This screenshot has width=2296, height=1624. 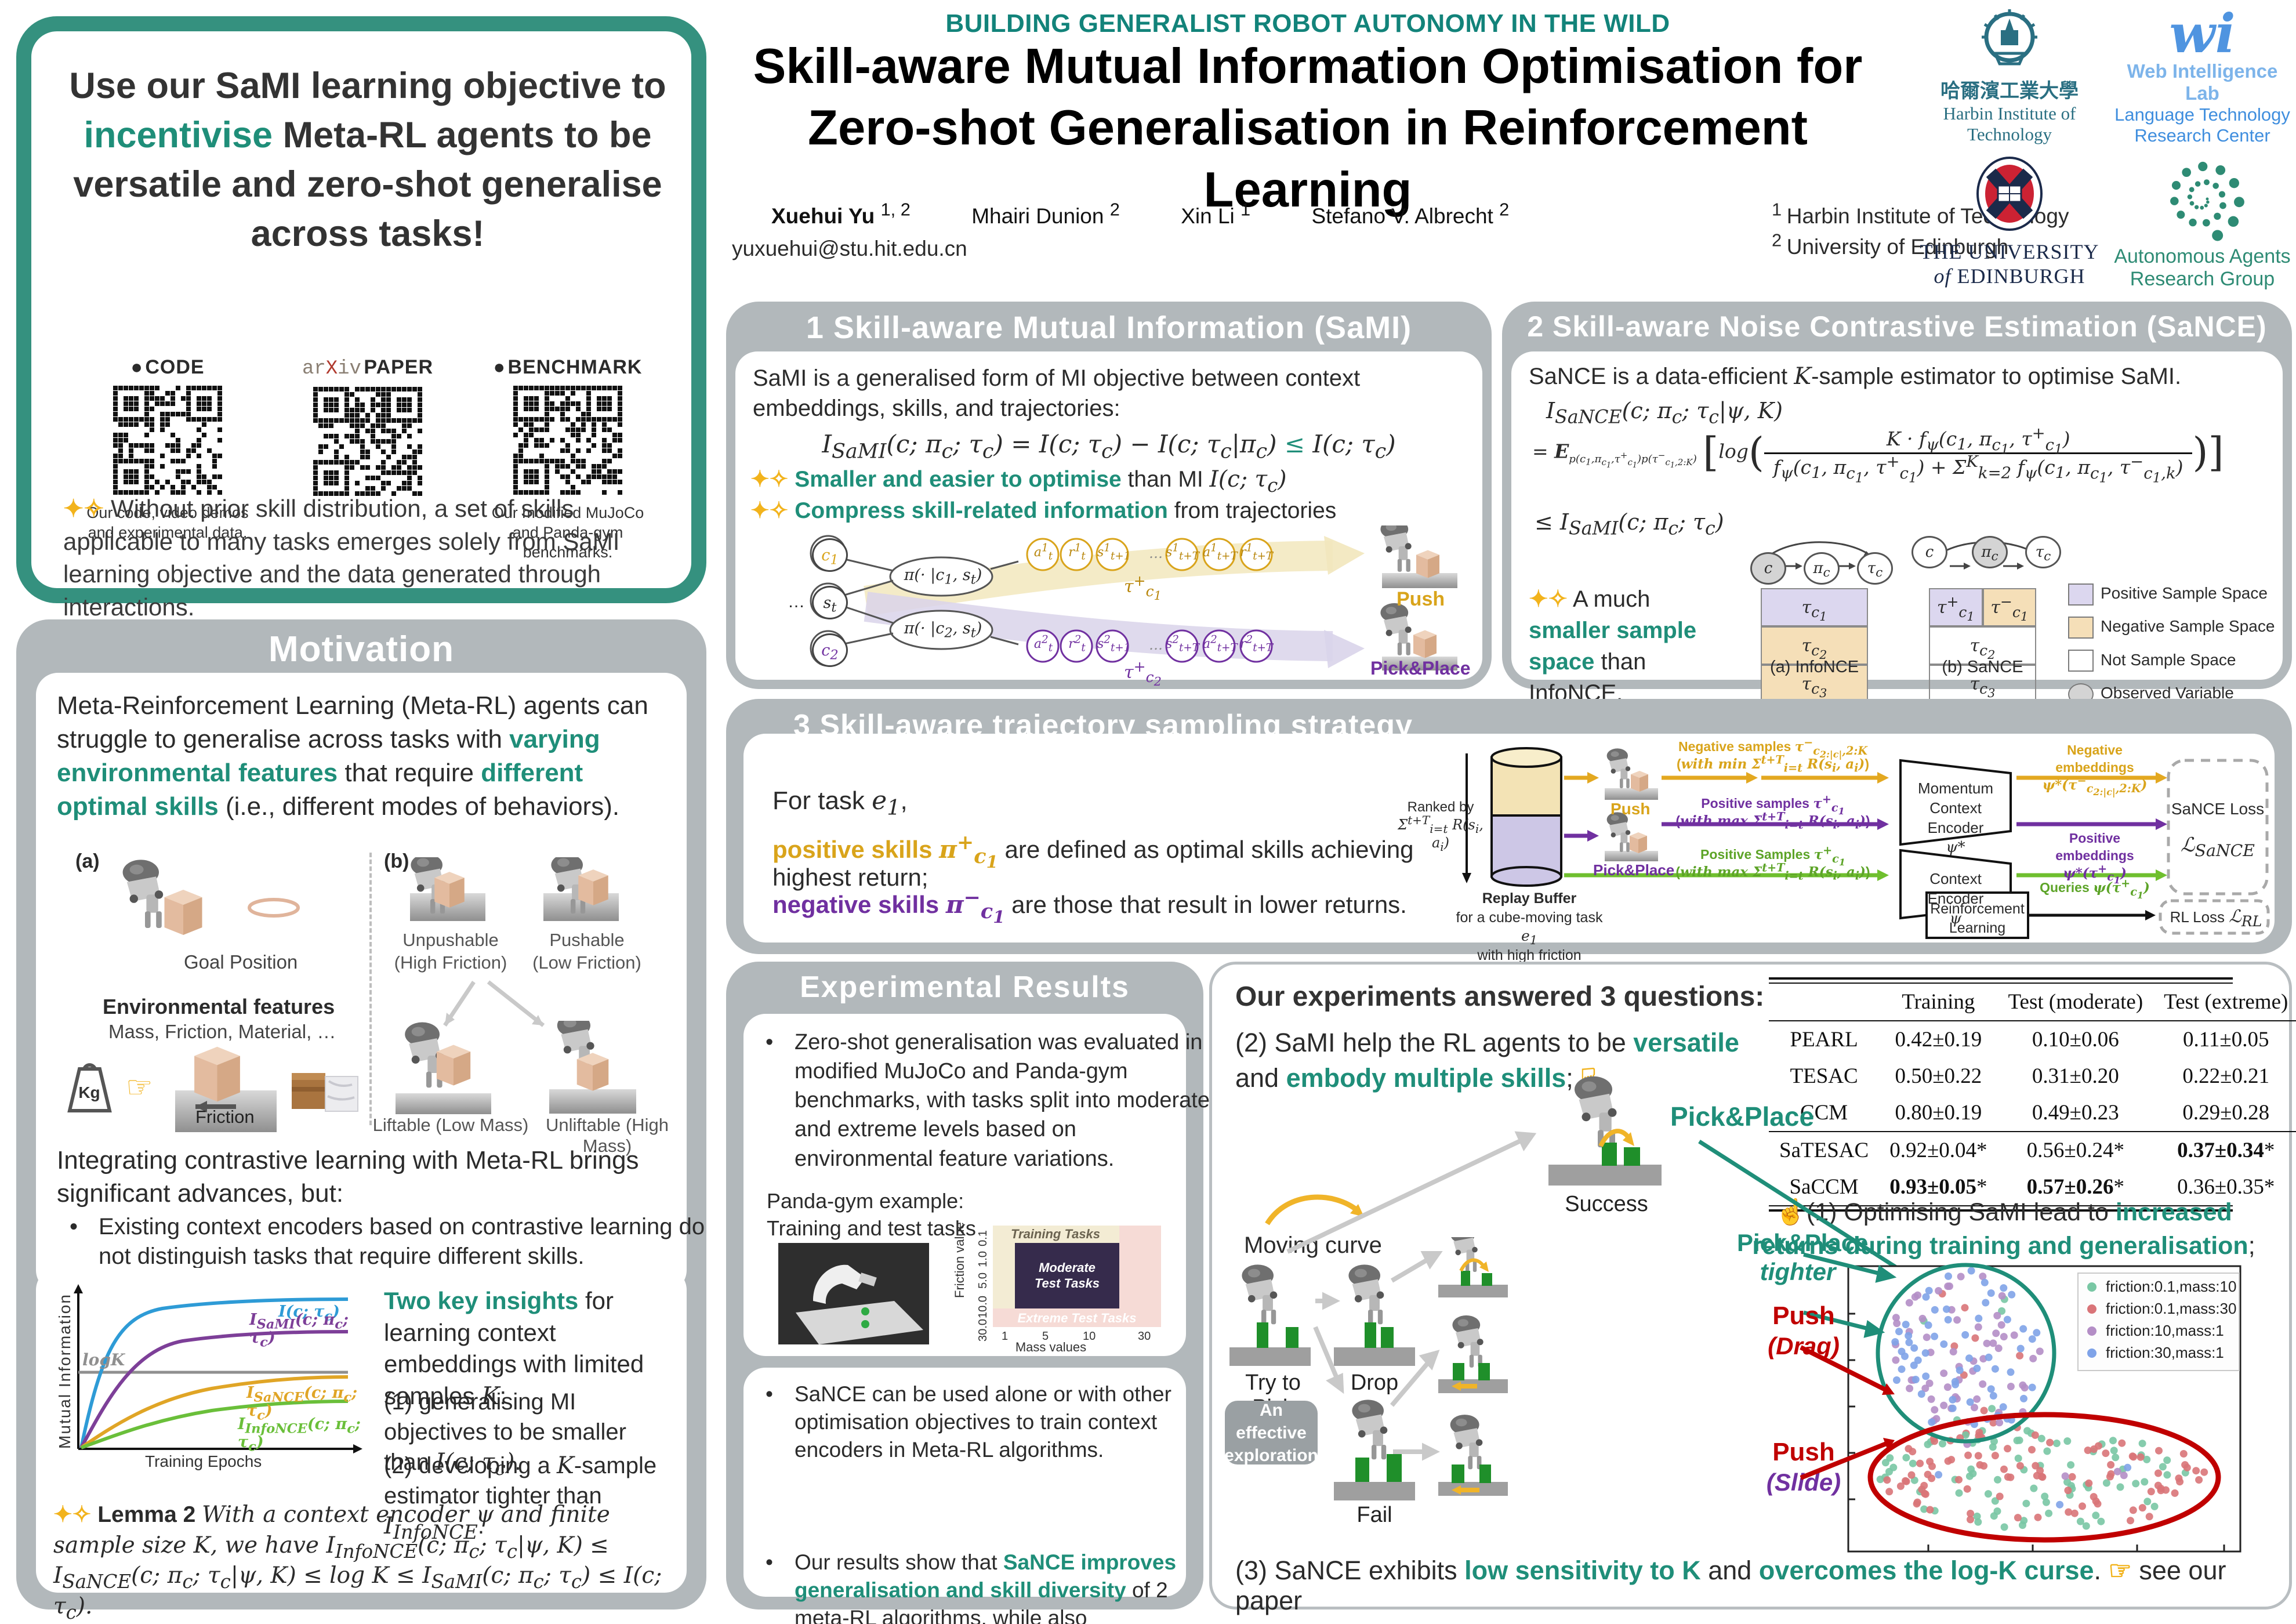 I want to click on chart-ylabel: Mutual Information, so click(x=65, y=1371).